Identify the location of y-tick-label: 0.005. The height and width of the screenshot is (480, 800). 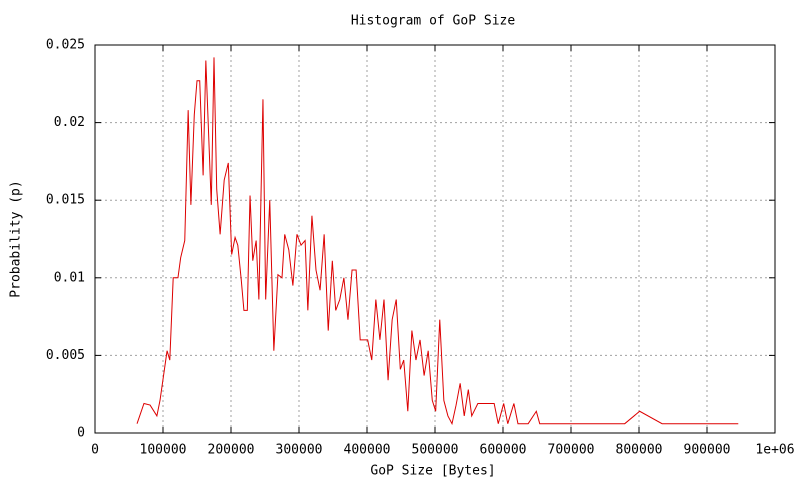
(65, 355).